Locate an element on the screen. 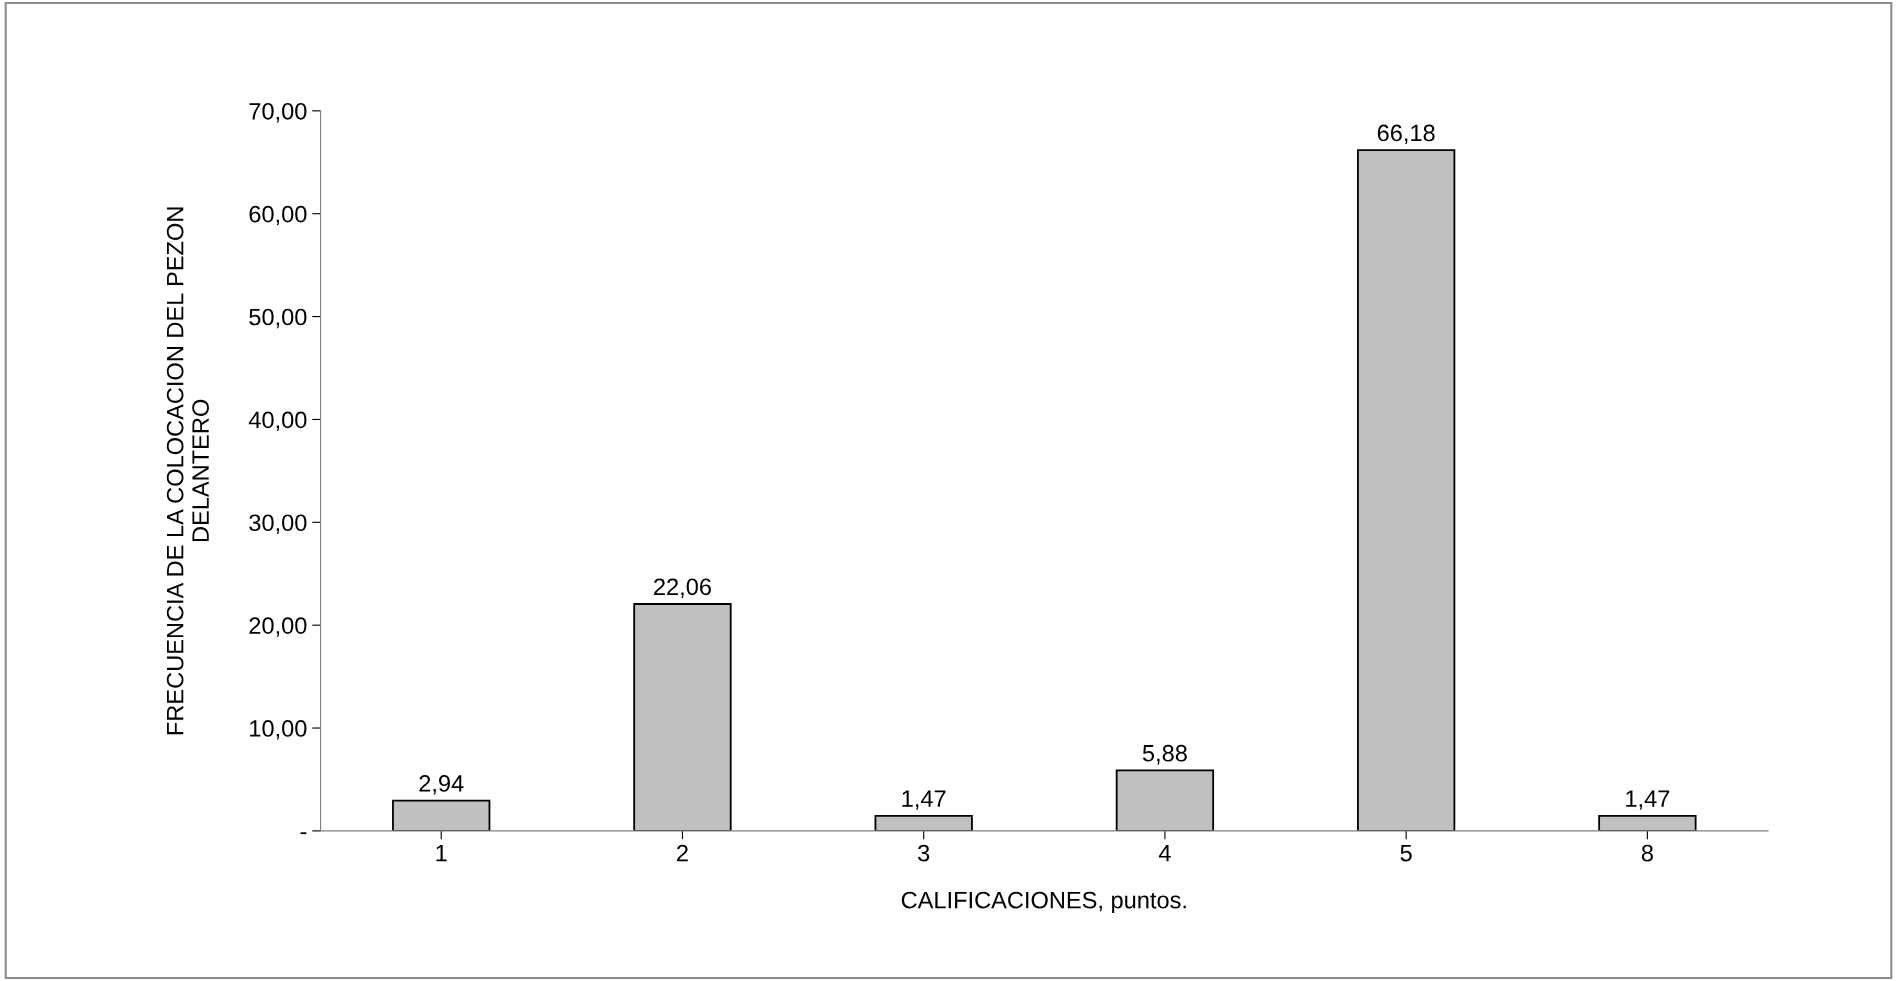 The height and width of the screenshot is (981, 1897). y-tick-label: 20,00 is located at coordinates (278, 627).